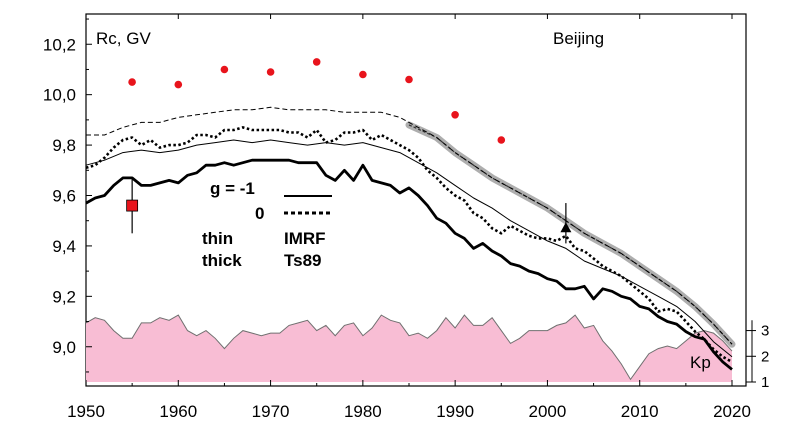 The height and width of the screenshot is (441, 800). I want to click on x-tick-label: 1970, so click(271, 411).